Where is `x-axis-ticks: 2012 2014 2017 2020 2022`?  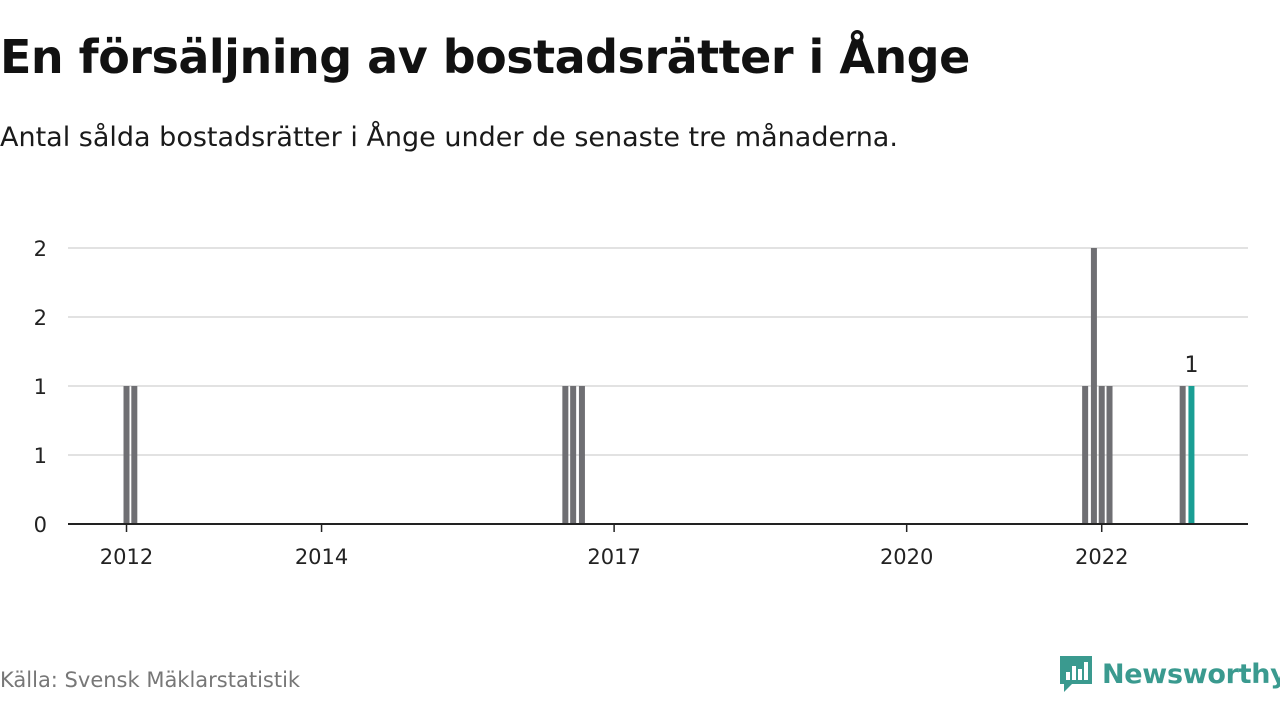 x-axis-ticks: 2012 2014 2017 2020 2022 is located at coordinates (614, 546).